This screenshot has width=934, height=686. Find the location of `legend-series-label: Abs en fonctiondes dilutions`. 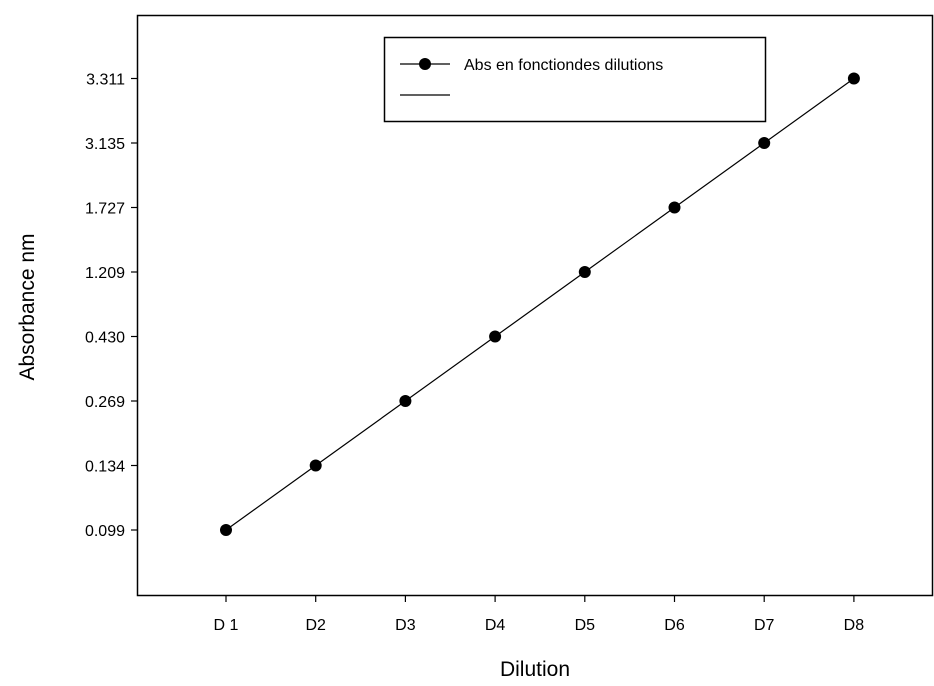

legend-series-label: Abs en fonctiondes dilutions is located at coordinates (563, 65).